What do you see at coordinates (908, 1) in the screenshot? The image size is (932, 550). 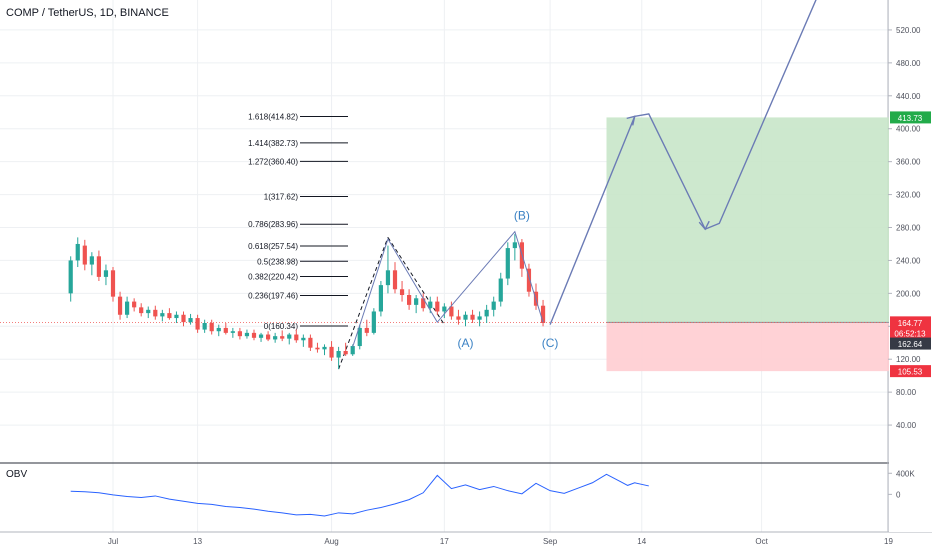 I see `price-tick-label: 560.00` at bounding box center [908, 1].